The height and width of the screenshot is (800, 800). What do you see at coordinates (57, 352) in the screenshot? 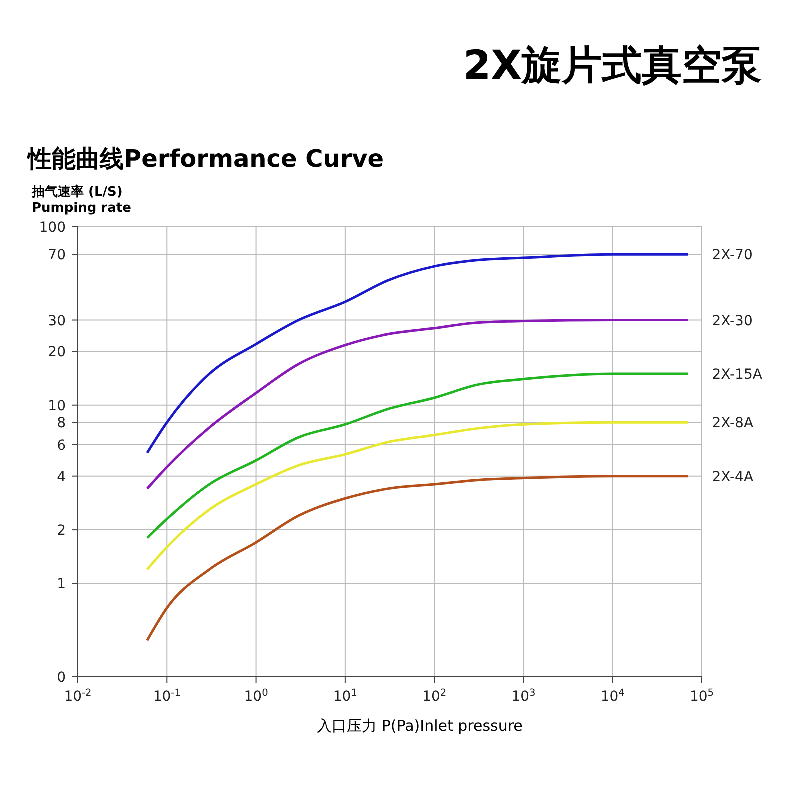
I see `y-tick-label: 20` at bounding box center [57, 352].